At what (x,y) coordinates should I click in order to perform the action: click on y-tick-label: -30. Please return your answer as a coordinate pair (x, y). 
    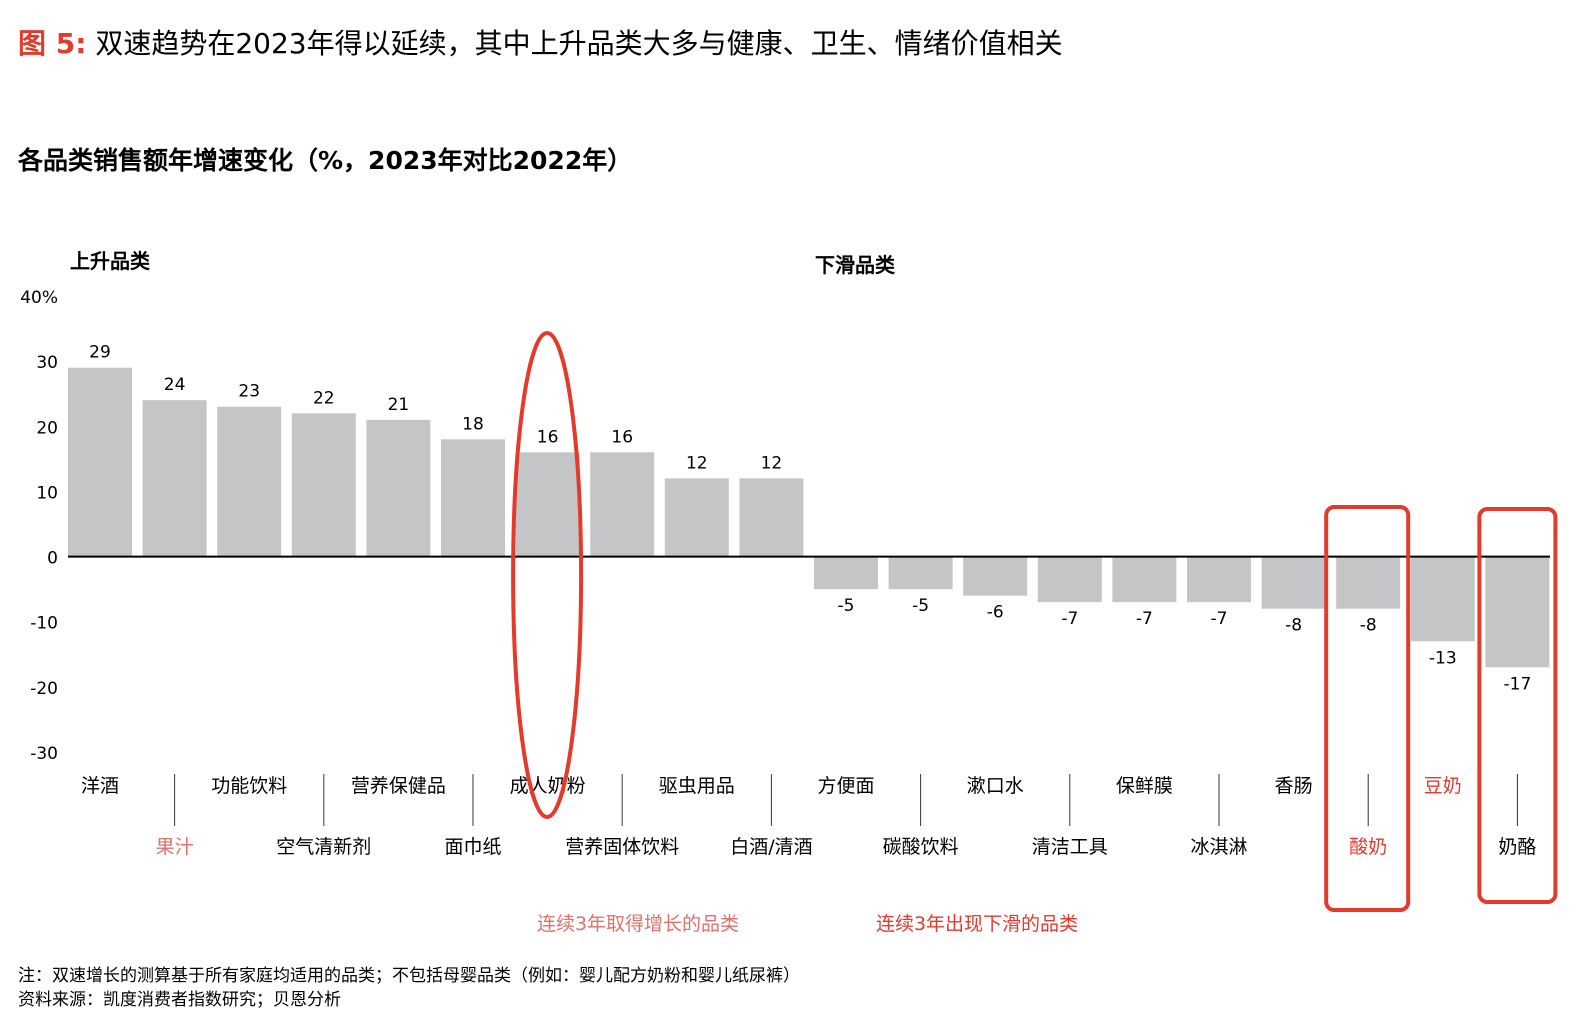
    Looking at the image, I should click on (44, 754).